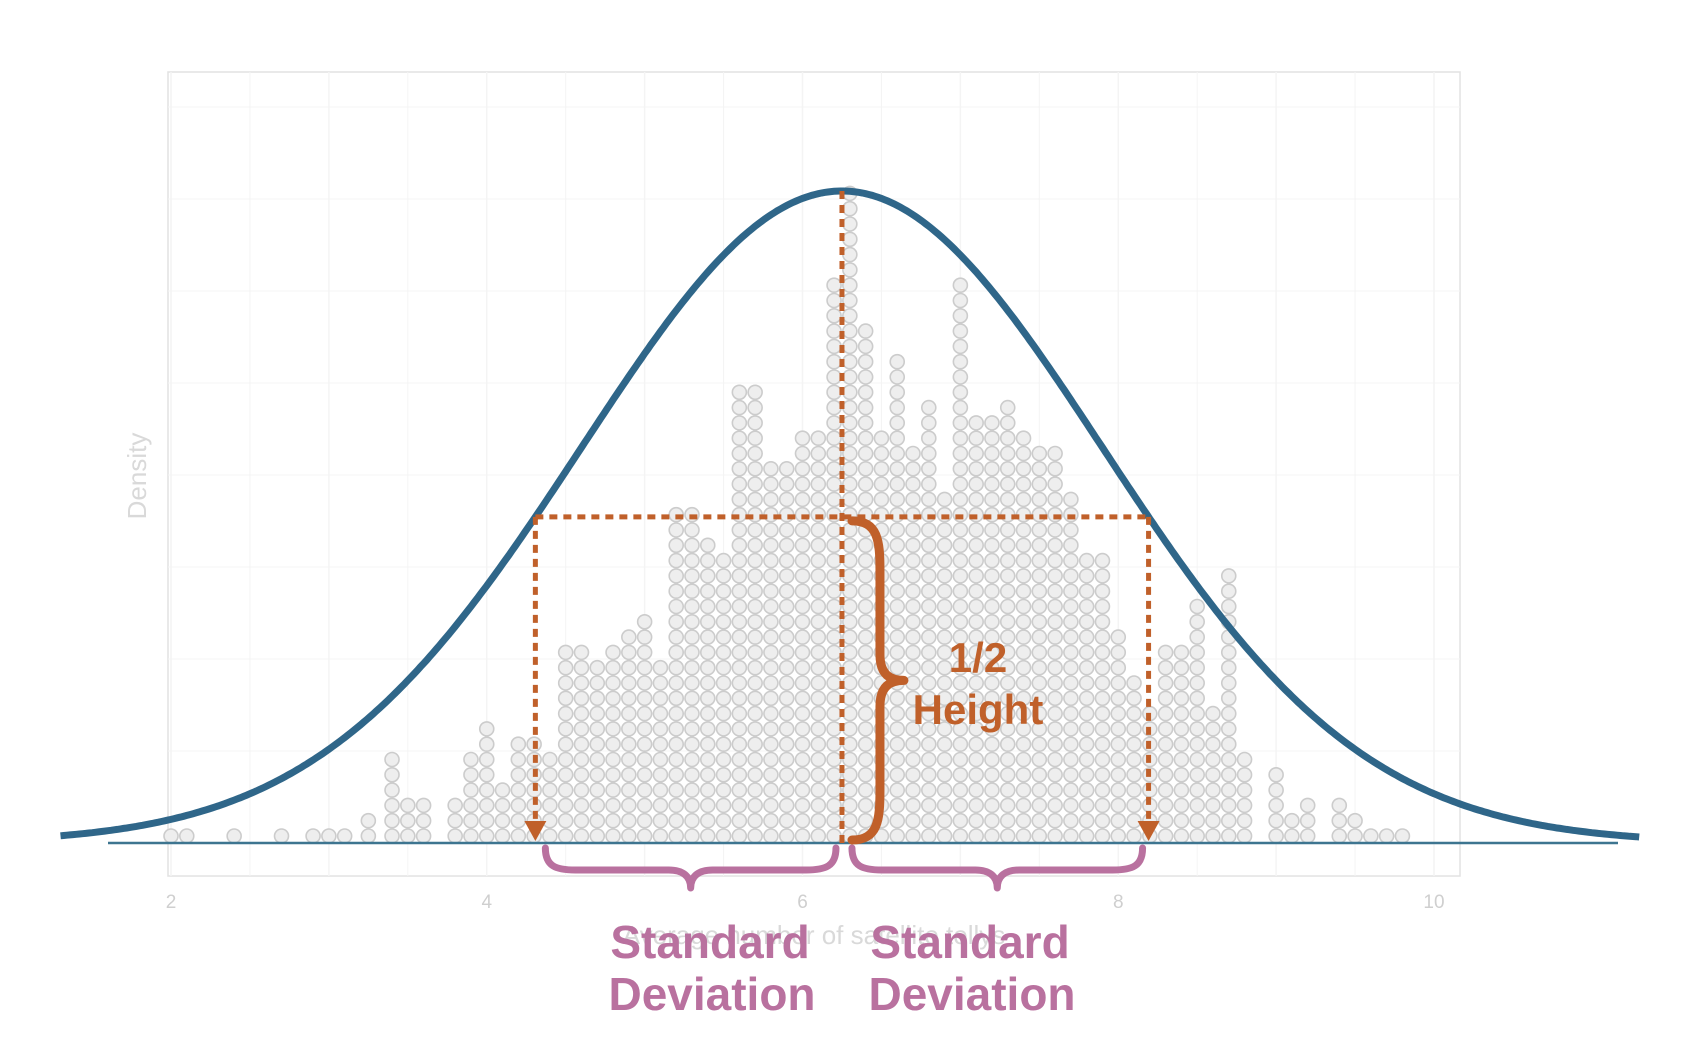 This screenshot has height=1038, width=1686. Describe the element at coordinates (711, 994) in the screenshot. I see `left-sd-label-line2: Deviation` at that location.